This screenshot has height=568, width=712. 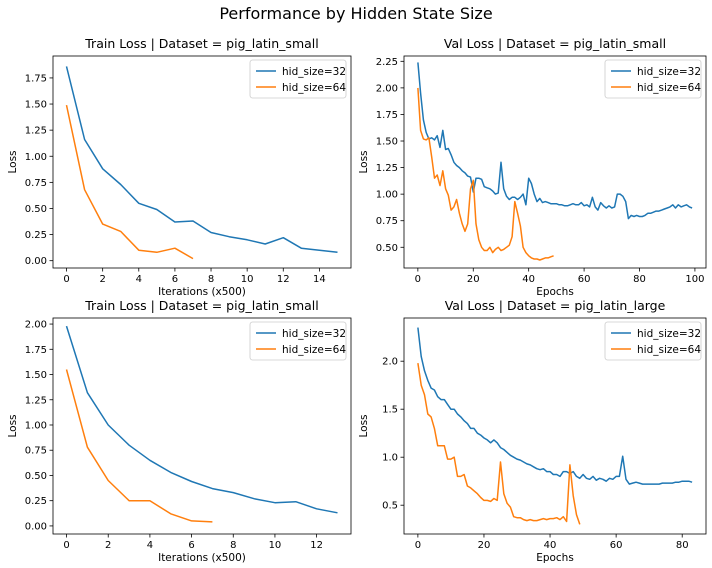 What do you see at coordinates (694, 279) in the screenshot?
I see `x-tick-label: 100` at bounding box center [694, 279].